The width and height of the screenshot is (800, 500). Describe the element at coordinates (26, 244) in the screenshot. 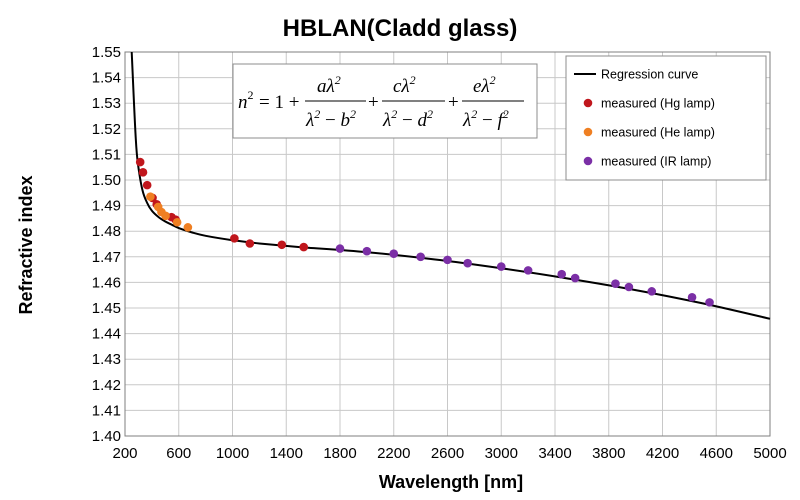

I see `y-axis-label: Refractive index` at that location.